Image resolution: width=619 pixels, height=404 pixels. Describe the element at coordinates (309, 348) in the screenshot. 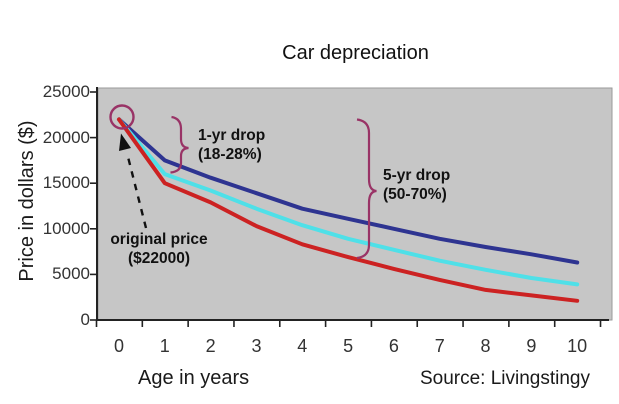

I see `x-tick-labels: 0 1 2 3 4 5 6 7 8 9 10` at that location.